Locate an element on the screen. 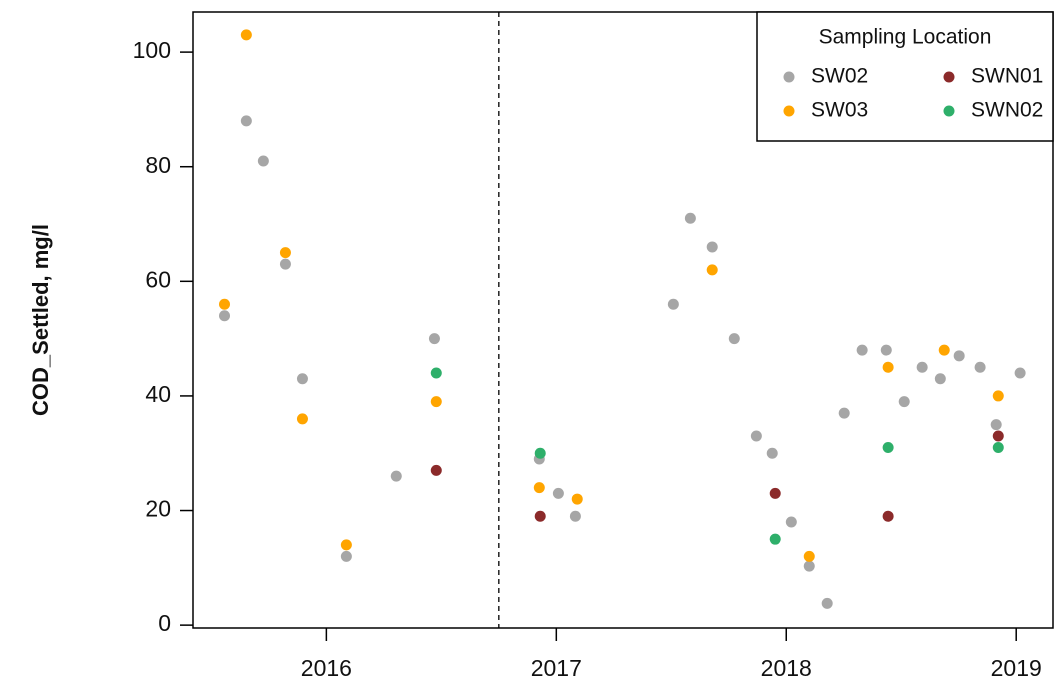 Image resolution: width=1061 pixels, height=698 pixels. x-tick-label: 2019 is located at coordinates (1016, 668).